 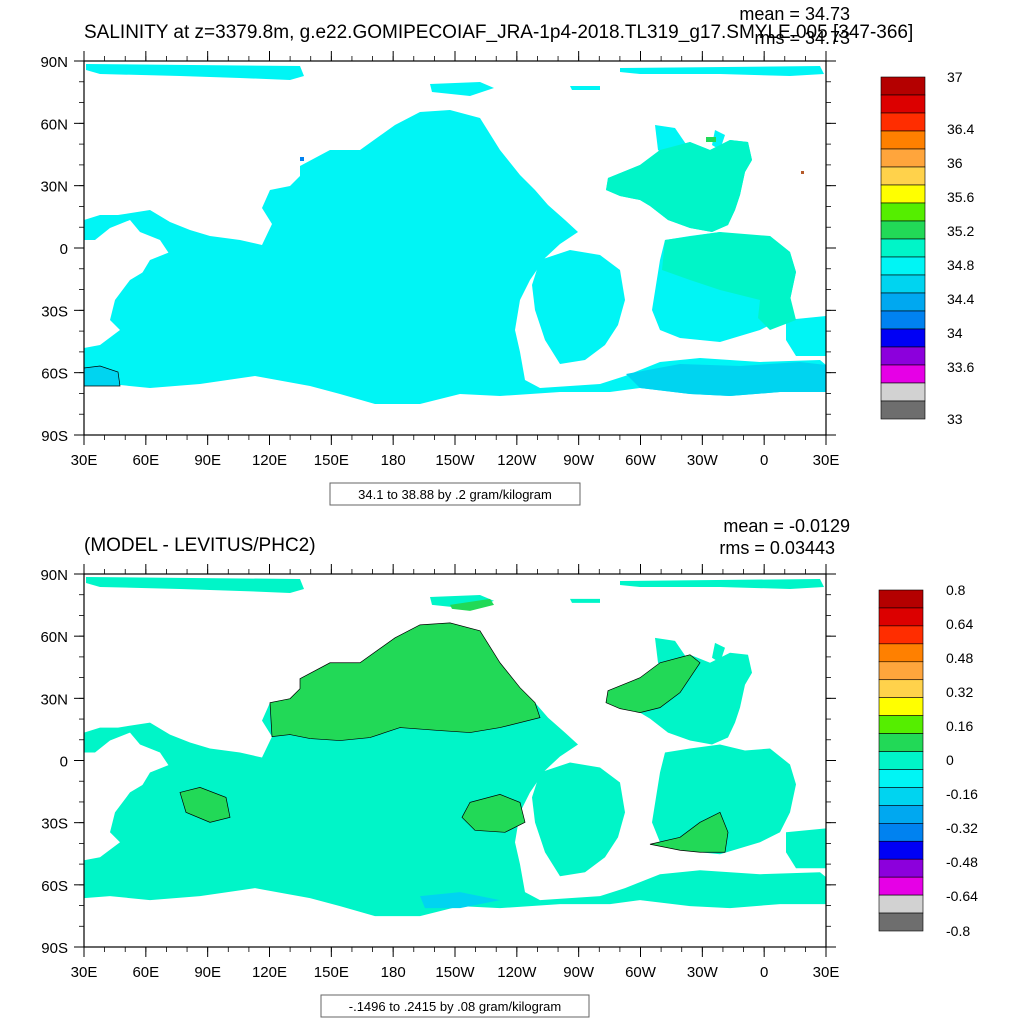 What do you see at coordinates (207, 972) in the screenshot?
I see `lon-label: 90E` at bounding box center [207, 972].